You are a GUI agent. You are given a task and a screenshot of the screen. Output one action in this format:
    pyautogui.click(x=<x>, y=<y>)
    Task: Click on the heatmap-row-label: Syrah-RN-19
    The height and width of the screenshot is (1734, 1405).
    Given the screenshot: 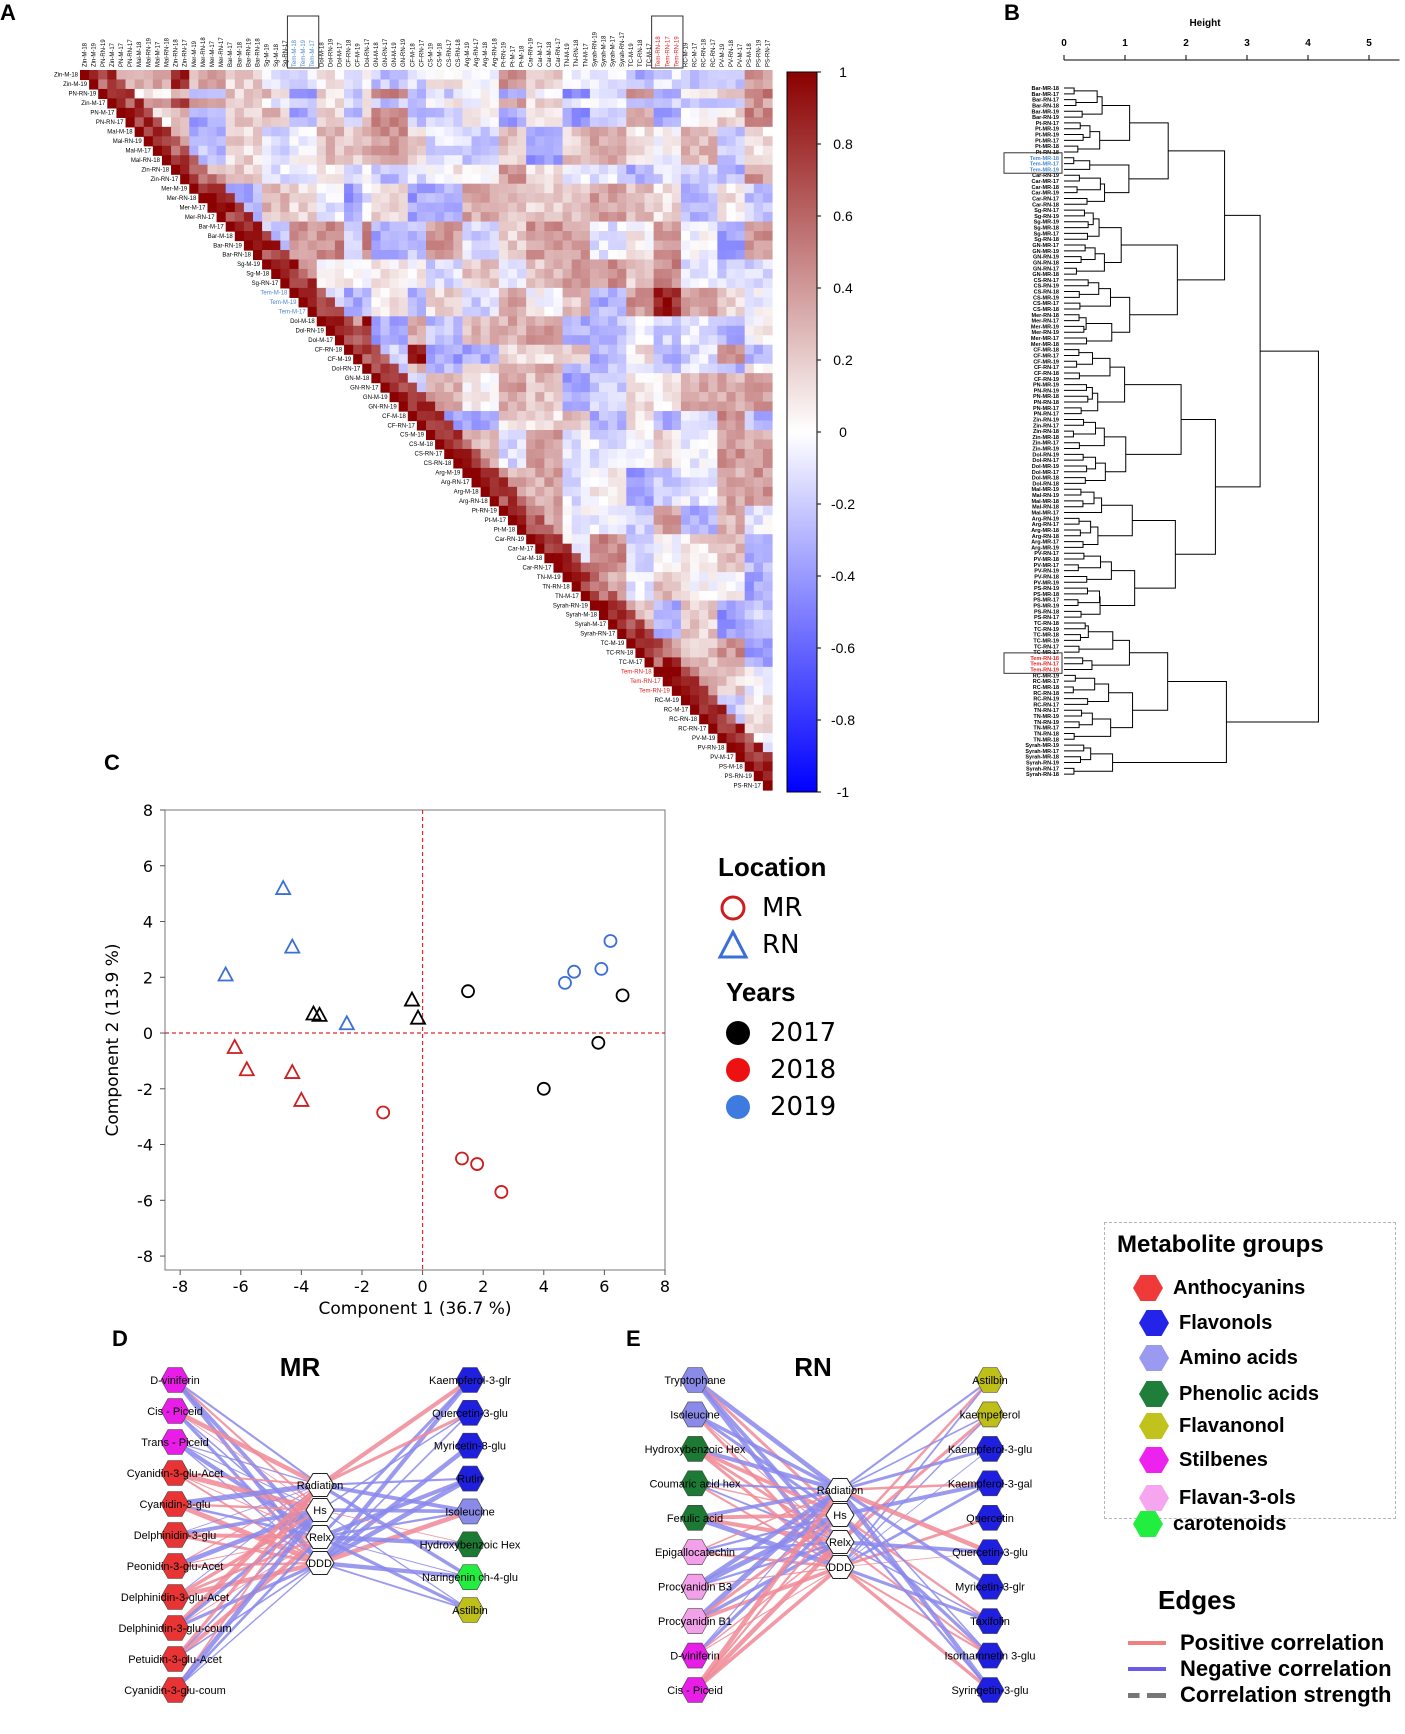 What is the action you would take?
    pyautogui.click(x=571, y=606)
    